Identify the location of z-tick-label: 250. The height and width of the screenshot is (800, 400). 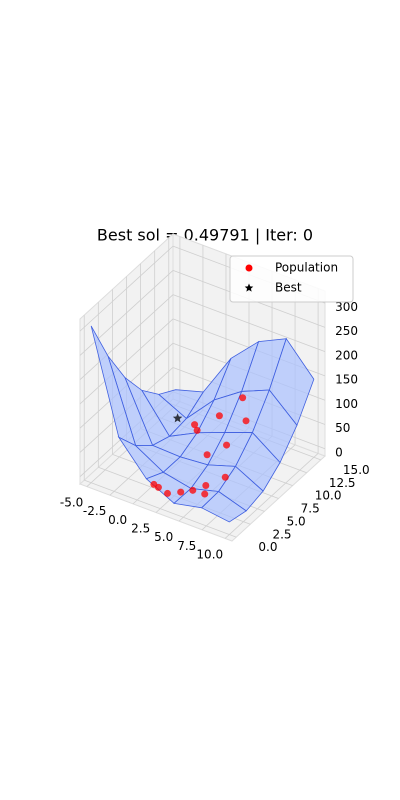
(346, 331).